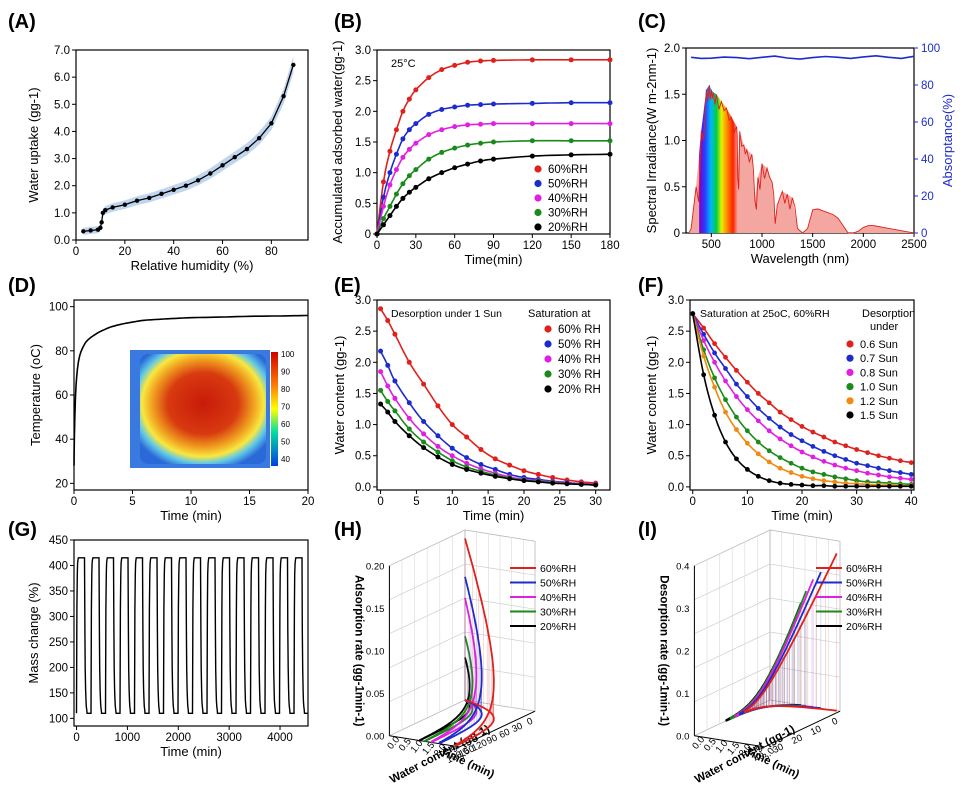 This screenshot has height=787, width=967. Describe the element at coordinates (61, 352) in the screenshot. I see `y-tick-label: 80` at that location.